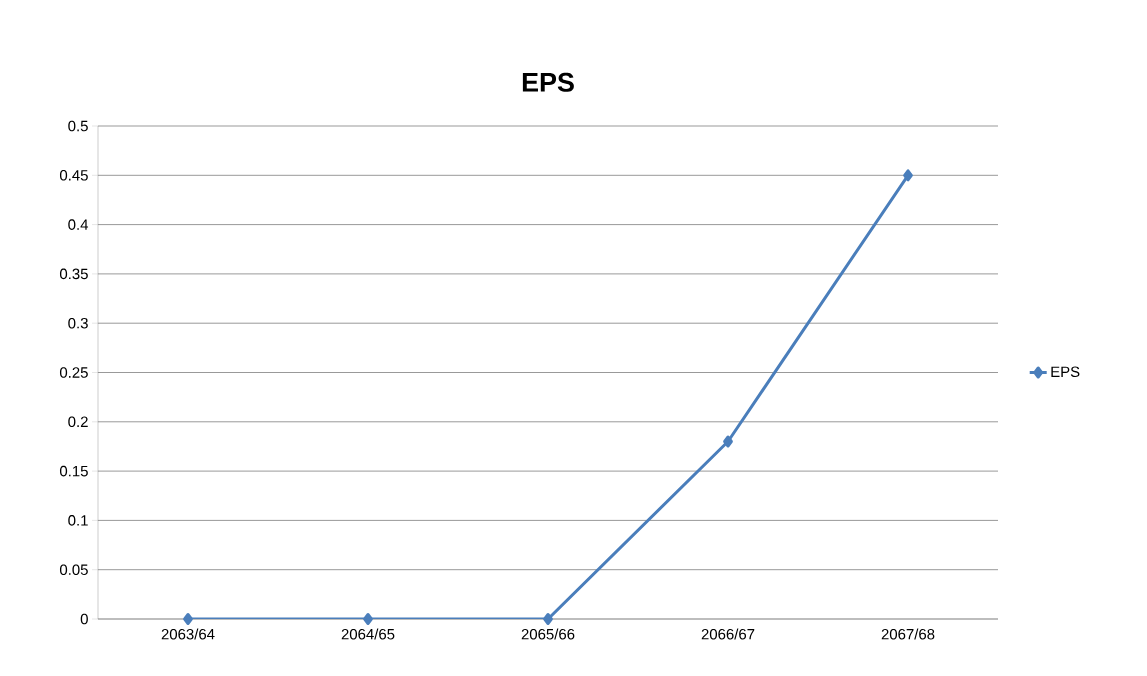 This screenshot has height=676, width=1147. Describe the element at coordinates (548, 82) in the screenshot. I see `chart-title: EPS` at that location.